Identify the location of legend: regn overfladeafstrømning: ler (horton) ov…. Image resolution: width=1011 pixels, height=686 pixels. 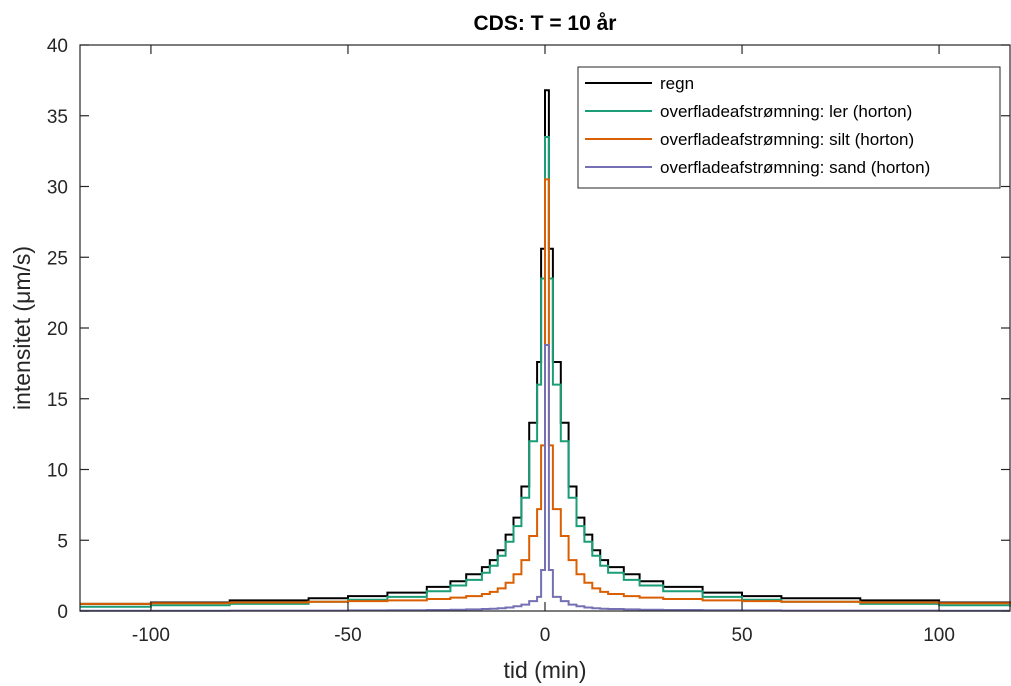
(789, 127).